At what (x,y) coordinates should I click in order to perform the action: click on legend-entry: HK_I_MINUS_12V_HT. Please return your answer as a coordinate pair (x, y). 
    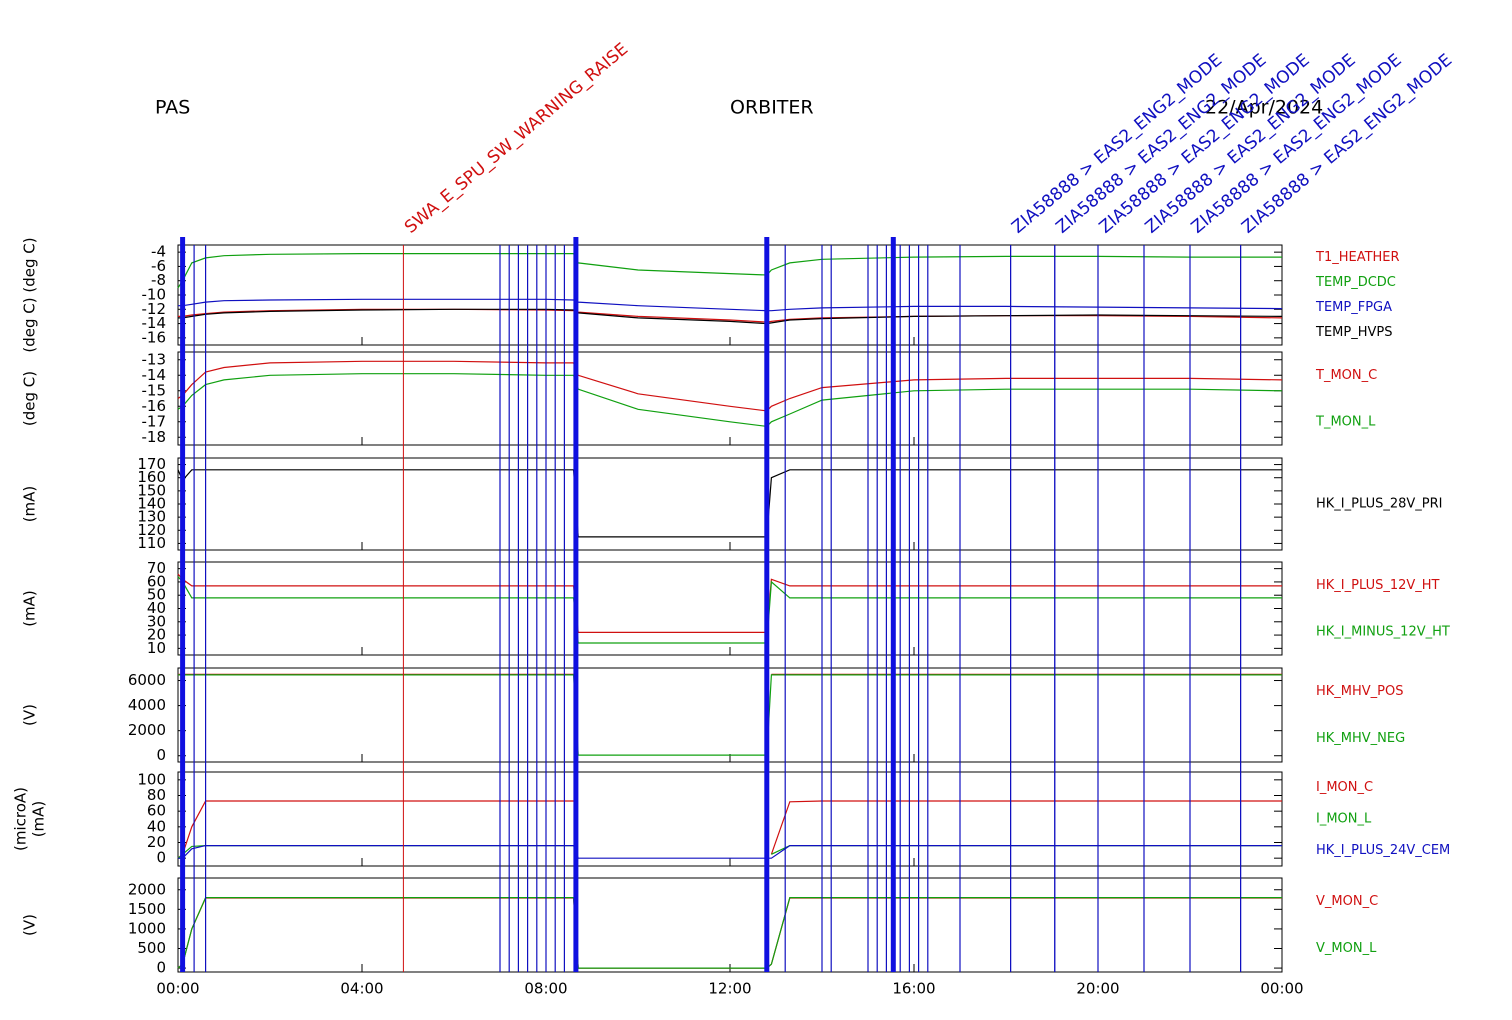
    Looking at the image, I should click on (1383, 631).